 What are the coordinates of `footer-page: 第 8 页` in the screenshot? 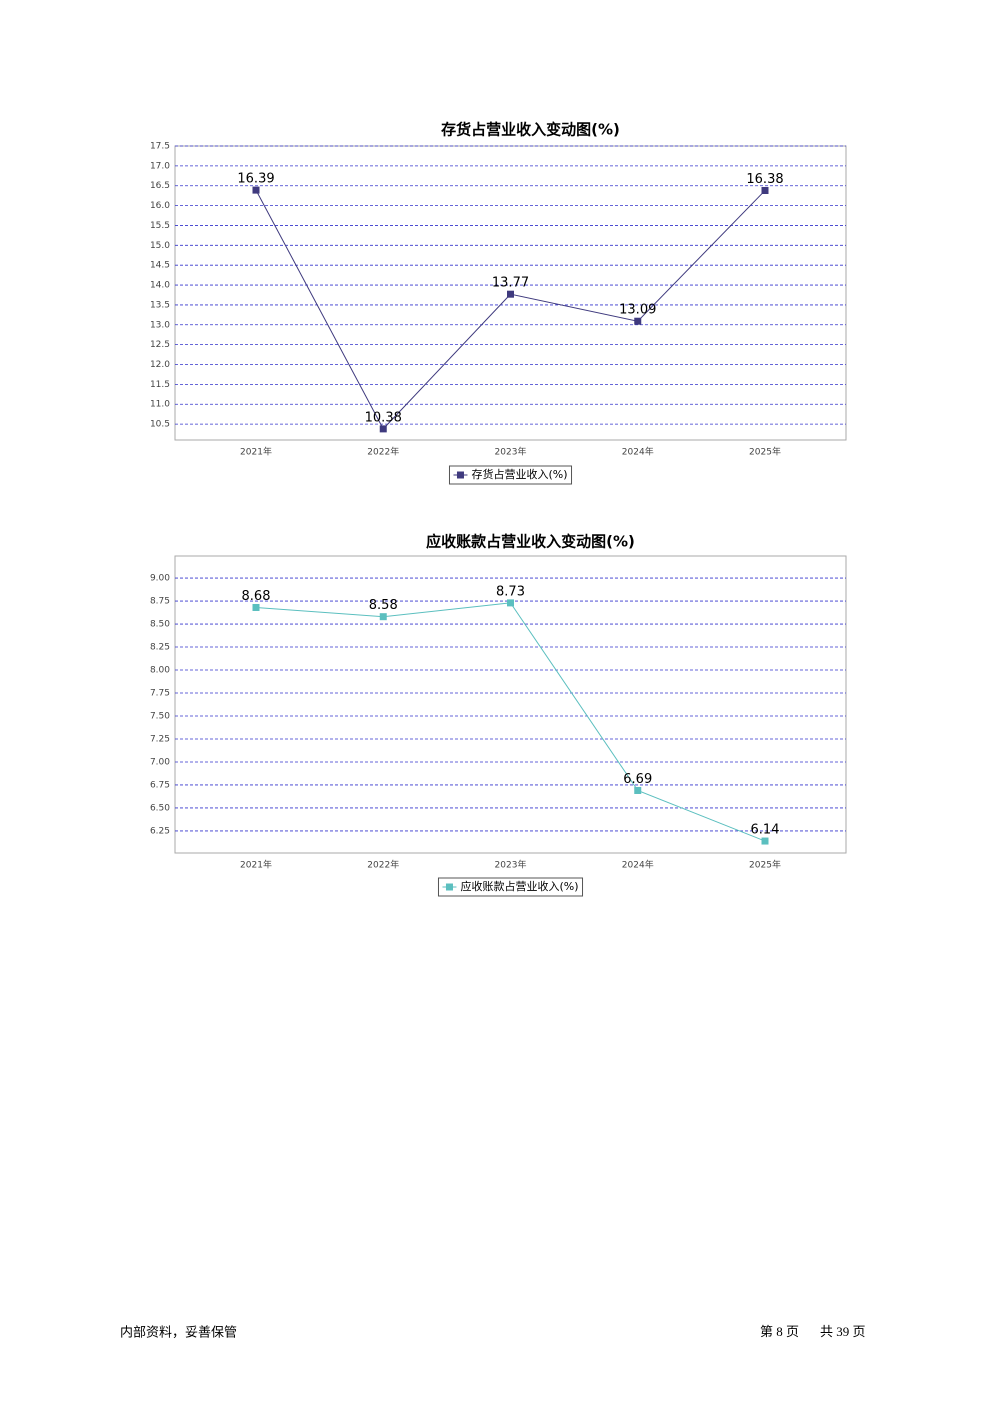 It's located at (779, 1331).